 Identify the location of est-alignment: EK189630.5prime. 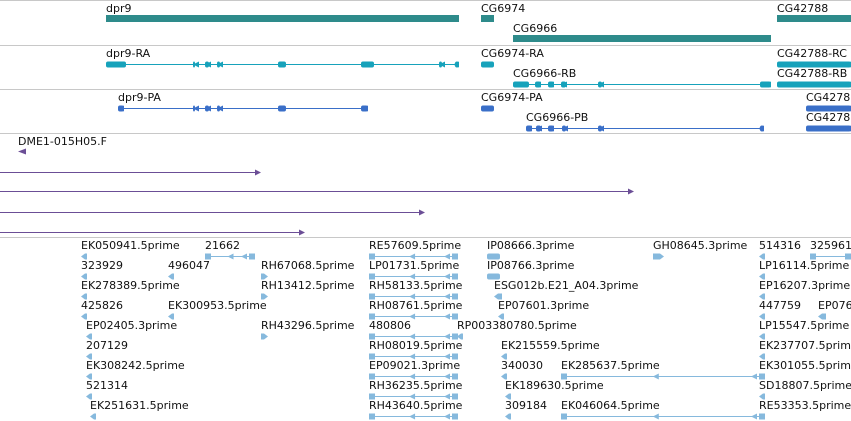
(554, 389).